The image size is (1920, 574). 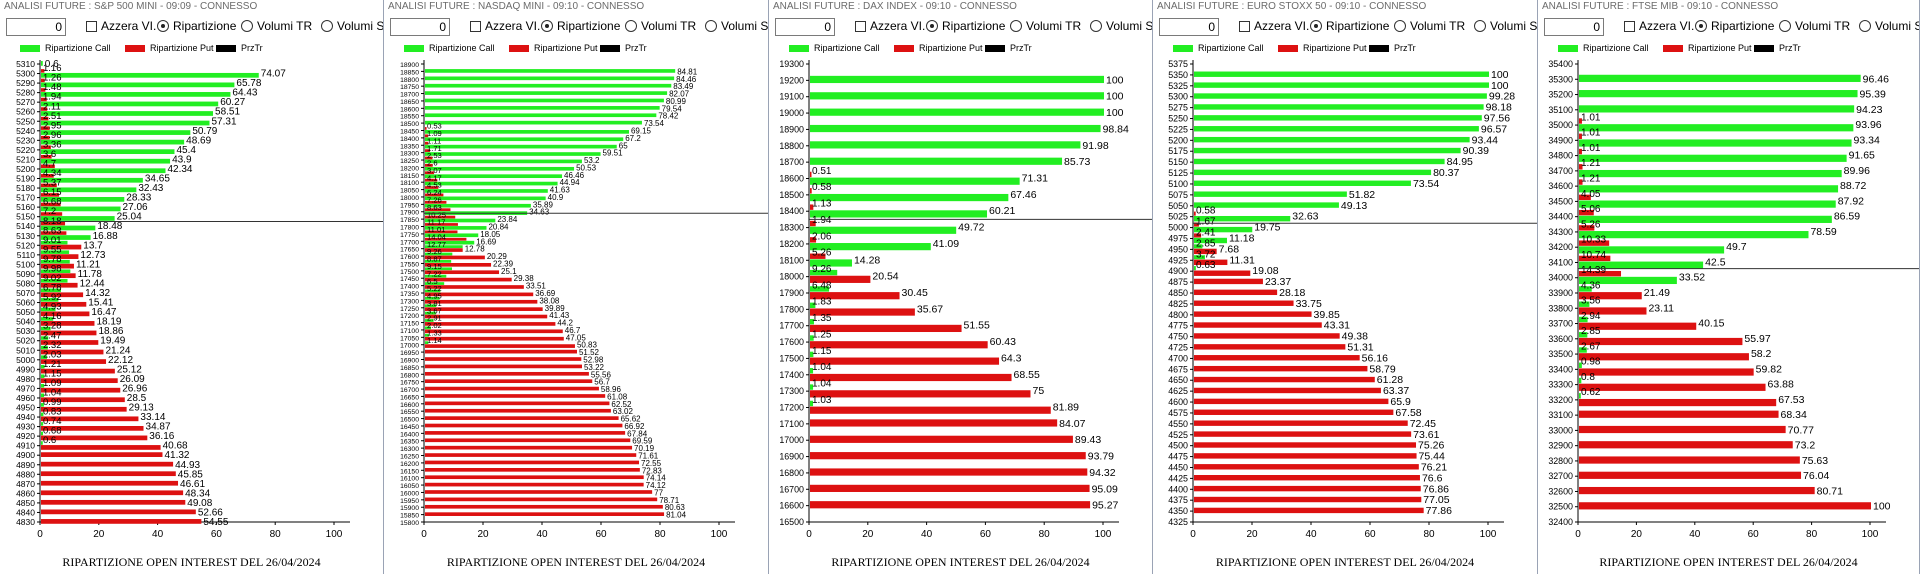 What do you see at coordinates (414, 48) in the screenshot?
I see `legend-swatch` at bounding box center [414, 48].